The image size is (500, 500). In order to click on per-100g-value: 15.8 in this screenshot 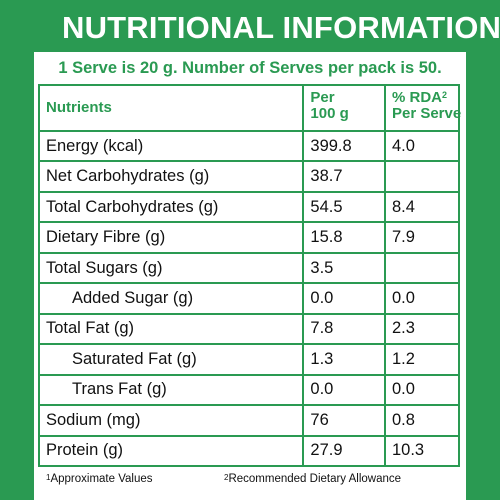, I will do `click(344, 237)`.